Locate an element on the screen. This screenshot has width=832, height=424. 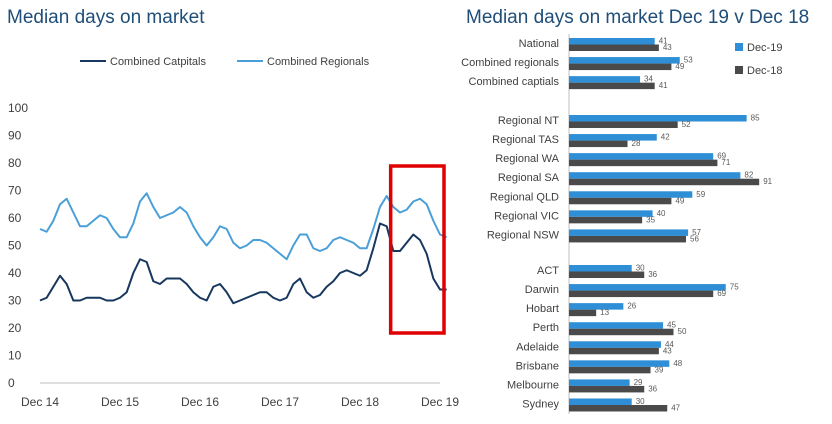
bar-value-label: 75 is located at coordinates (734, 287).